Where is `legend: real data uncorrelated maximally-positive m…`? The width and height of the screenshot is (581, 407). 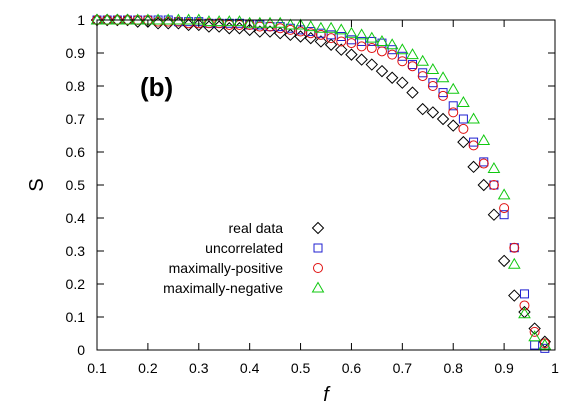 legend: real data uncorrelated maximally-positive m… is located at coordinates (244, 258).